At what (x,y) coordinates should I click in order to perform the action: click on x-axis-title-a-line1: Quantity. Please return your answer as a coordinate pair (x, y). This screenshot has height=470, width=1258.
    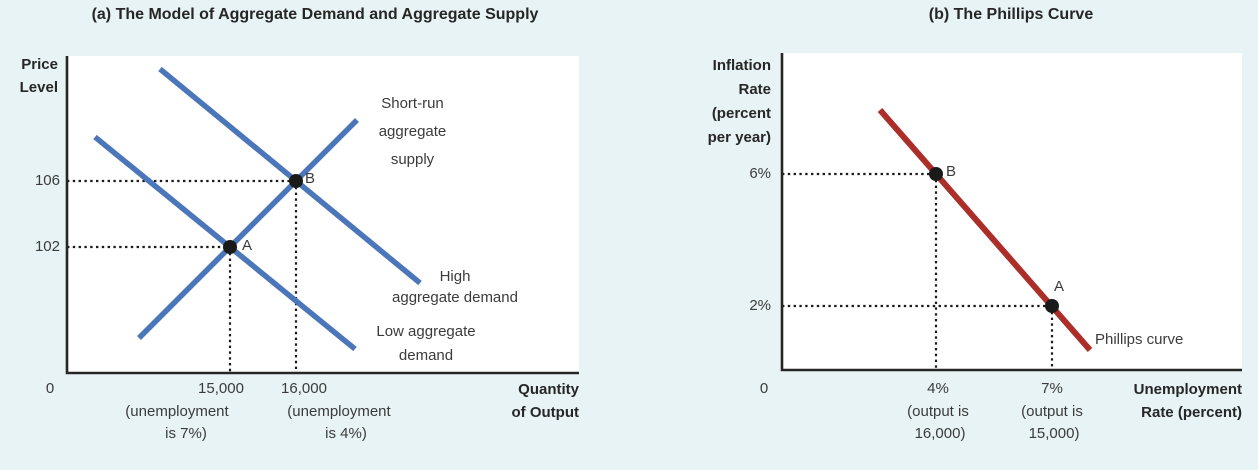
    Looking at the image, I should click on (548, 389).